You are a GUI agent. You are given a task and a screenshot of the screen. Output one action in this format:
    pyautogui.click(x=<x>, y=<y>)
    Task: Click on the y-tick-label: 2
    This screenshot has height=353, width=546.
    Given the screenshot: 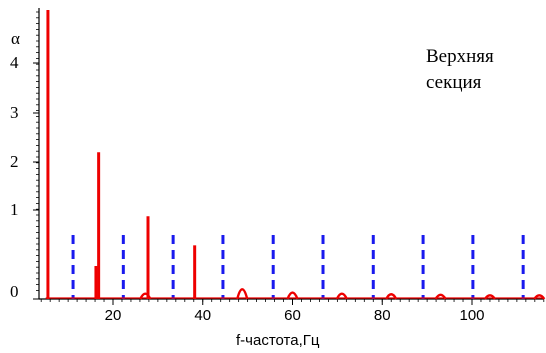 What is the action you would take?
    pyautogui.click(x=14, y=161)
    